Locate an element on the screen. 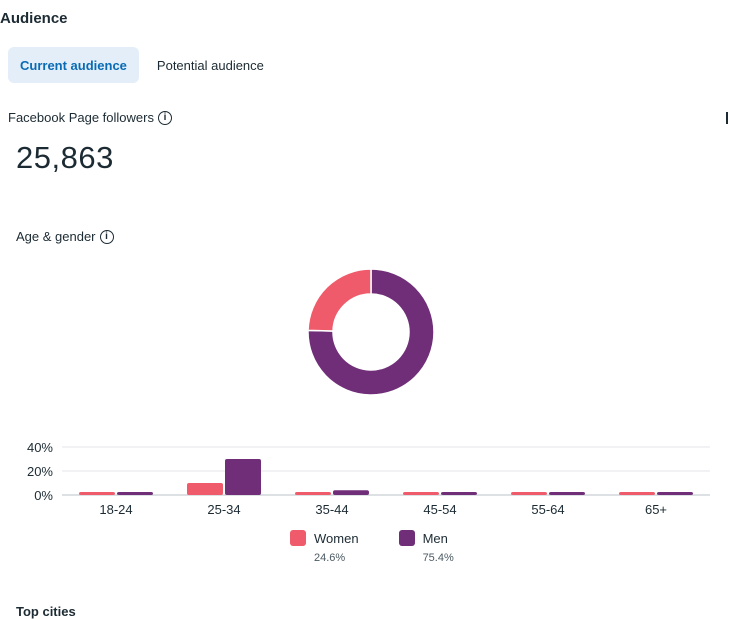 Image resolution: width=729 pixels, height=619 pixels. followers-count: 25,863 is located at coordinates (65, 157).